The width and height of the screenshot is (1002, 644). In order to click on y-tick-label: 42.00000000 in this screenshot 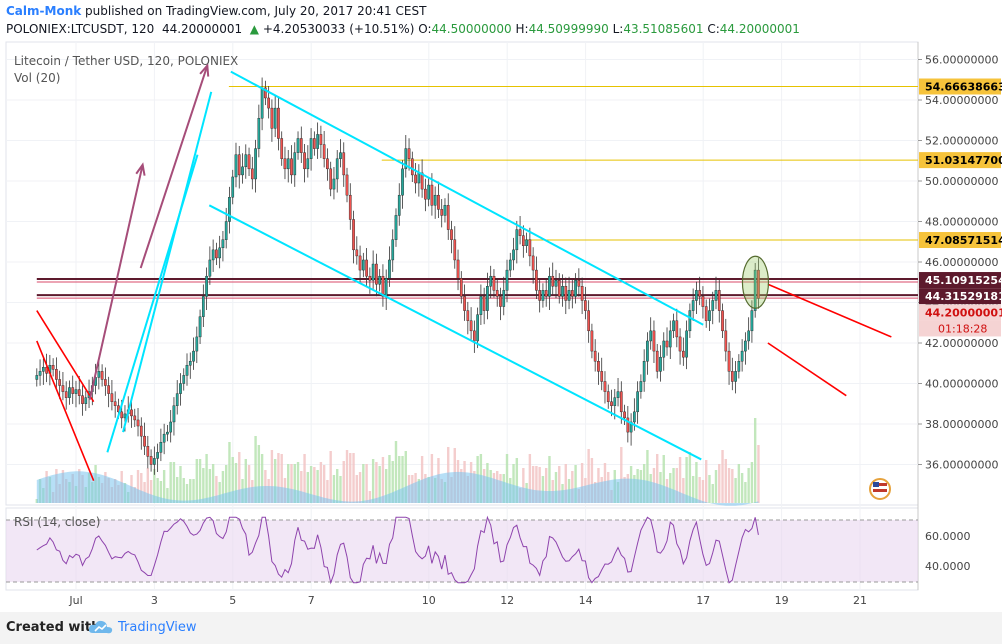, I will do `click(961, 343)`.